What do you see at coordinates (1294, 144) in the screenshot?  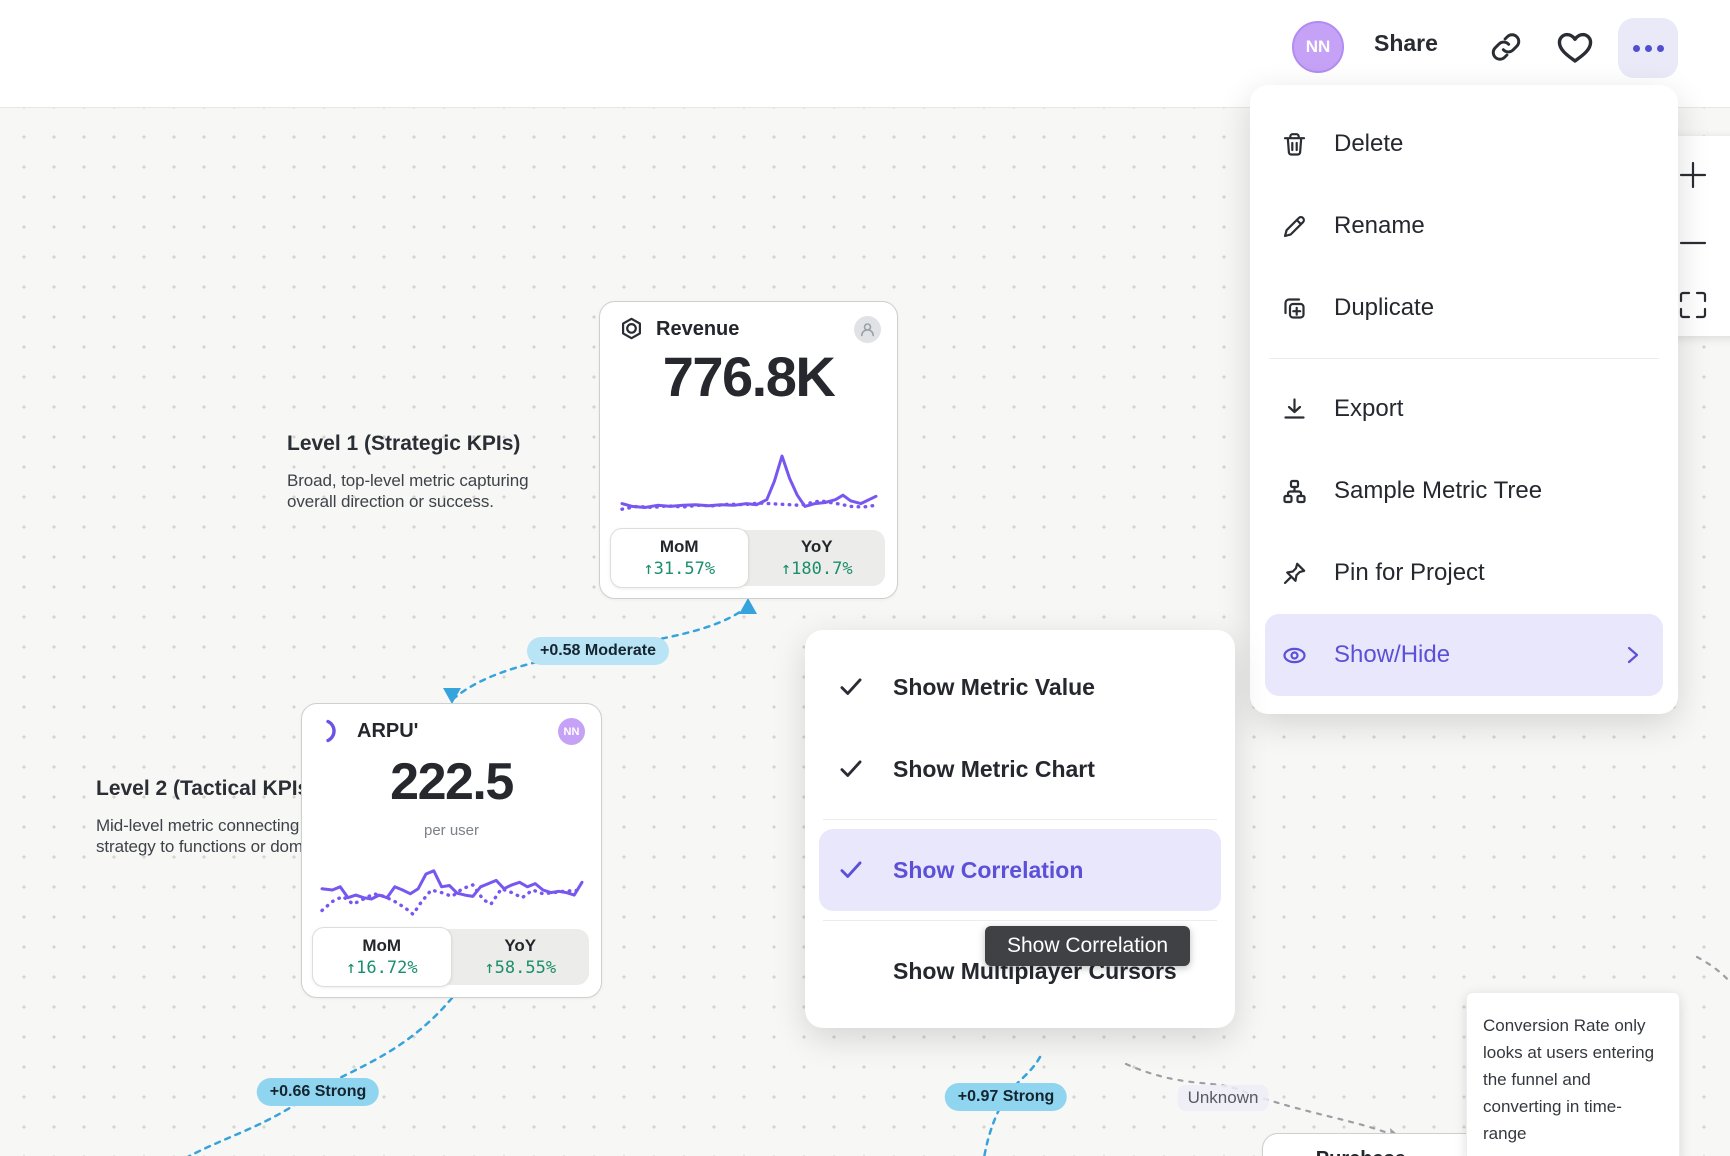 I see `trash-icon` at bounding box center [1294, 144].